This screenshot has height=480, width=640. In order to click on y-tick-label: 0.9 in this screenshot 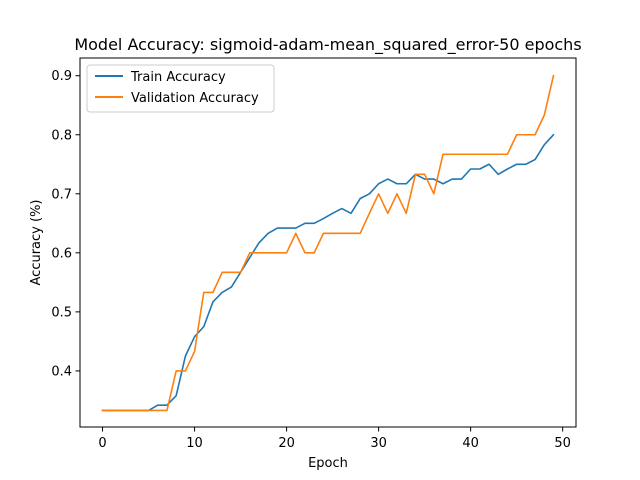, I will do `click(61, 76)`.